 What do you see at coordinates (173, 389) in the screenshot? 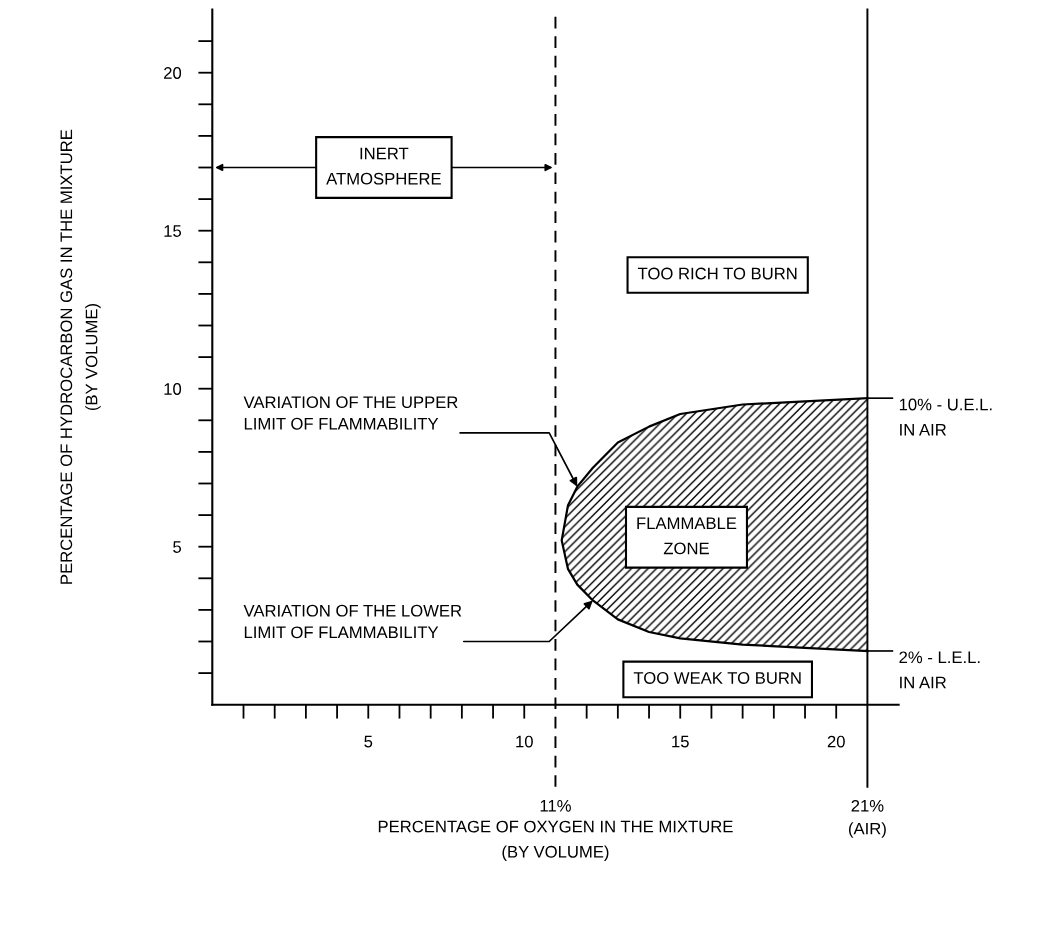
I see `y-tick-label: 10` at bounding box center [173, 389].